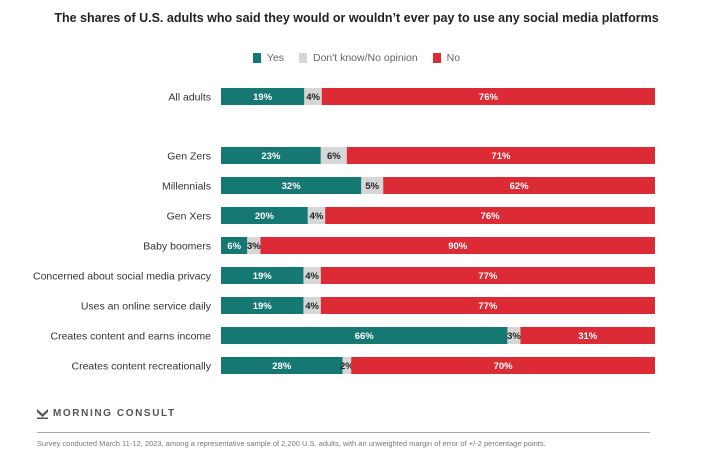  What do you see at coordinates (343, 432) in the screenshot?
I see `footer-divider` at bounding box center [343, 432].